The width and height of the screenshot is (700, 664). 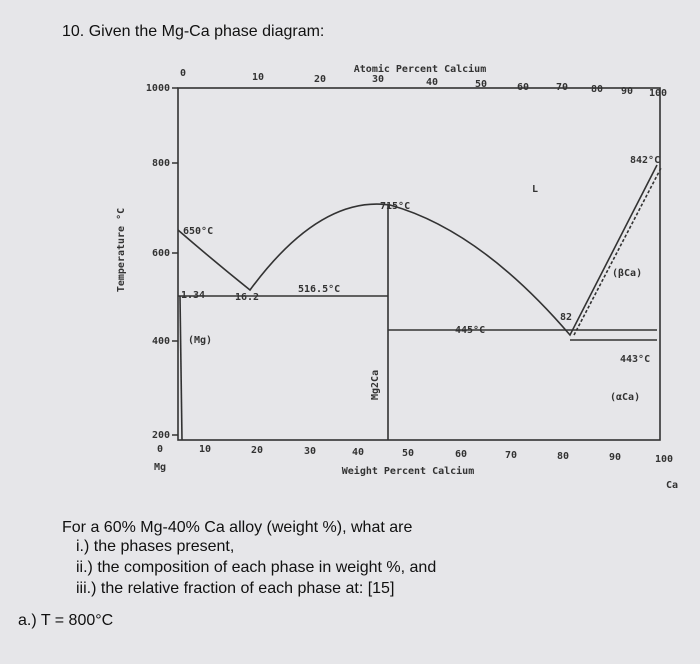 I want to click on annotation: (βCa), so click(x=627, y=273).